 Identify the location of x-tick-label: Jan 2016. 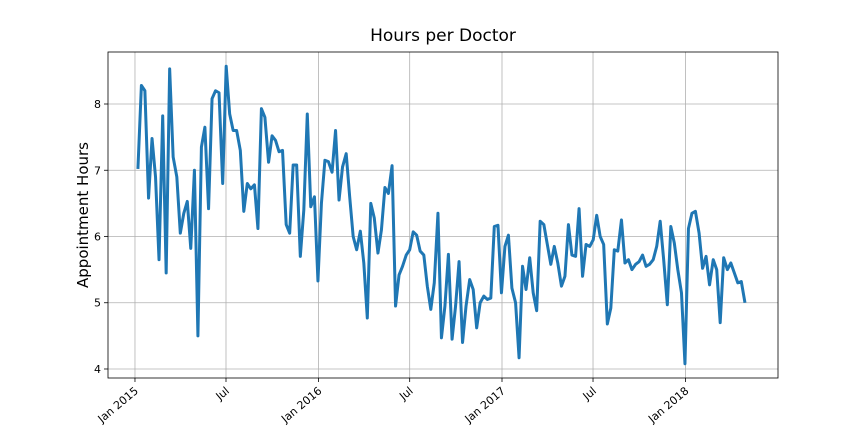
(301, 405).